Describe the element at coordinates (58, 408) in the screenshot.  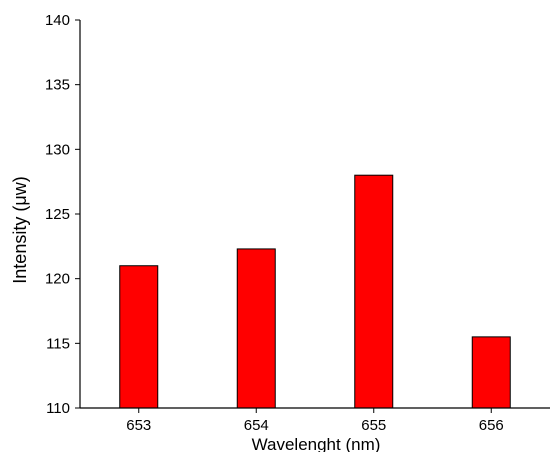
I see `y-tick-label: 110` at that location.